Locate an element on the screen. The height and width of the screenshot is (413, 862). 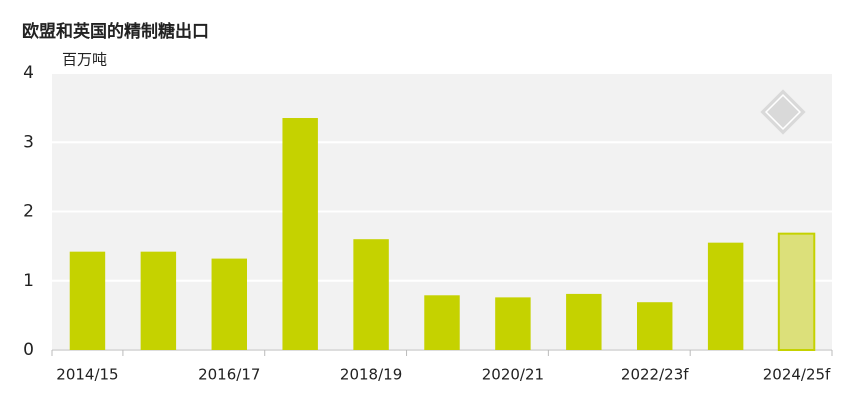
y-tick-label: 0 is located at coordinates (28, 350).